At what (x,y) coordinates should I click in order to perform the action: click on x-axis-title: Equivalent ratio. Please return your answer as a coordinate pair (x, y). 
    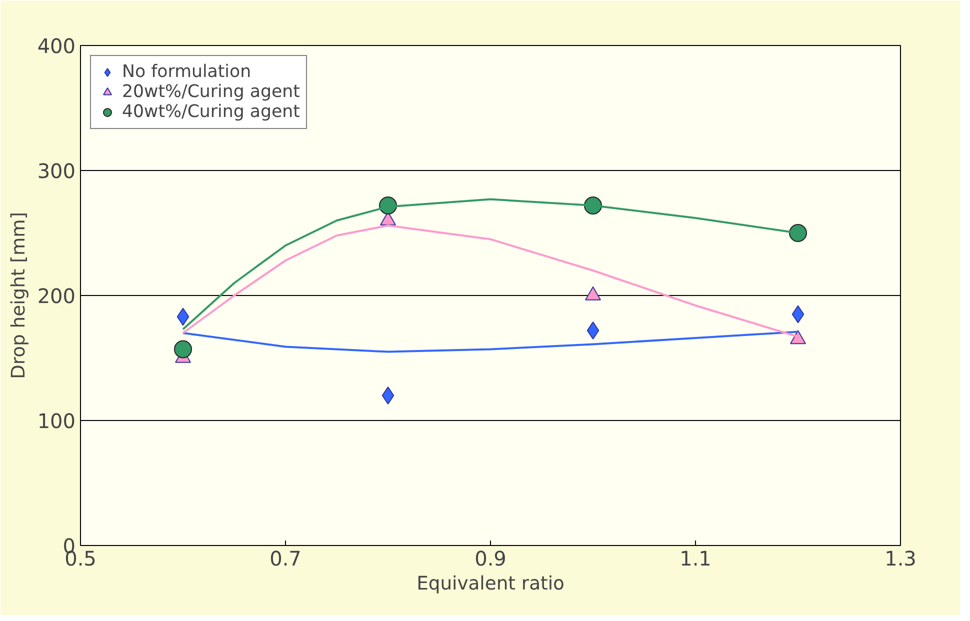
    Looking at the image, I should click on (490, 584).